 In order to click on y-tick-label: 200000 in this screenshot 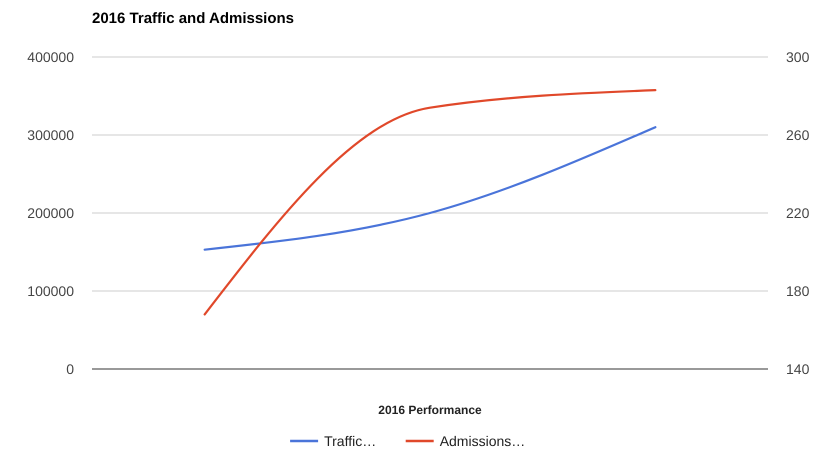, I will do `click(50, 212)`.